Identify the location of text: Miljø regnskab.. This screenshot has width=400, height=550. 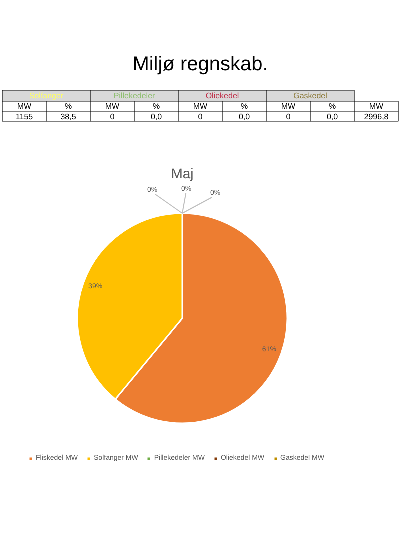
(200, 65).